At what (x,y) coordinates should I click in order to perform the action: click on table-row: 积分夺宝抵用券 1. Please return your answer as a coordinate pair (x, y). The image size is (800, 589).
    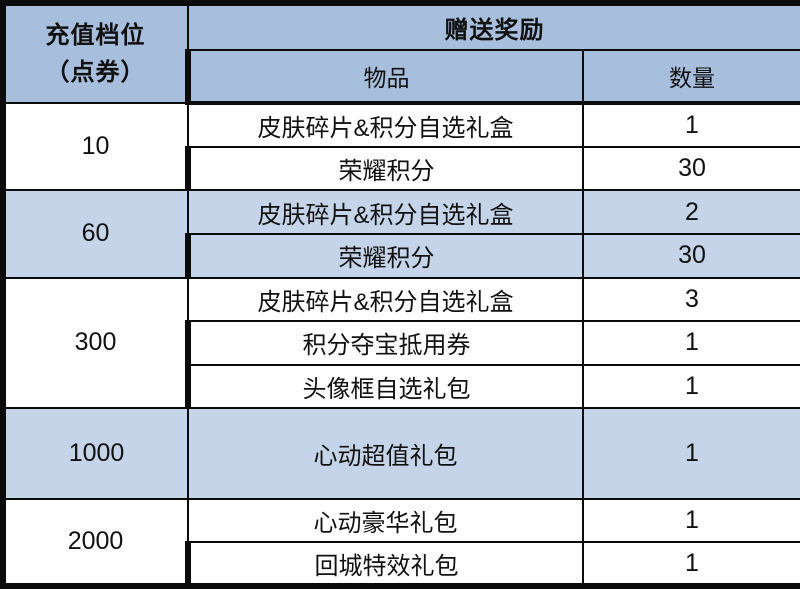
    Looking at the image, I should click on (401, 343).